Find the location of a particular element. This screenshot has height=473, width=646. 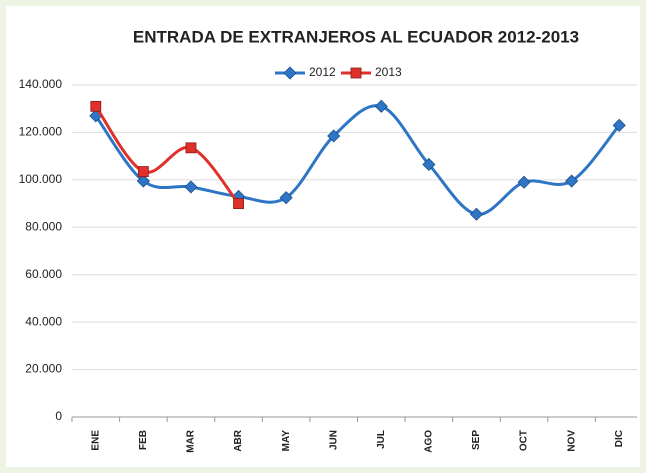

y-tick-label: 0 is located at coordinates (58, 416).